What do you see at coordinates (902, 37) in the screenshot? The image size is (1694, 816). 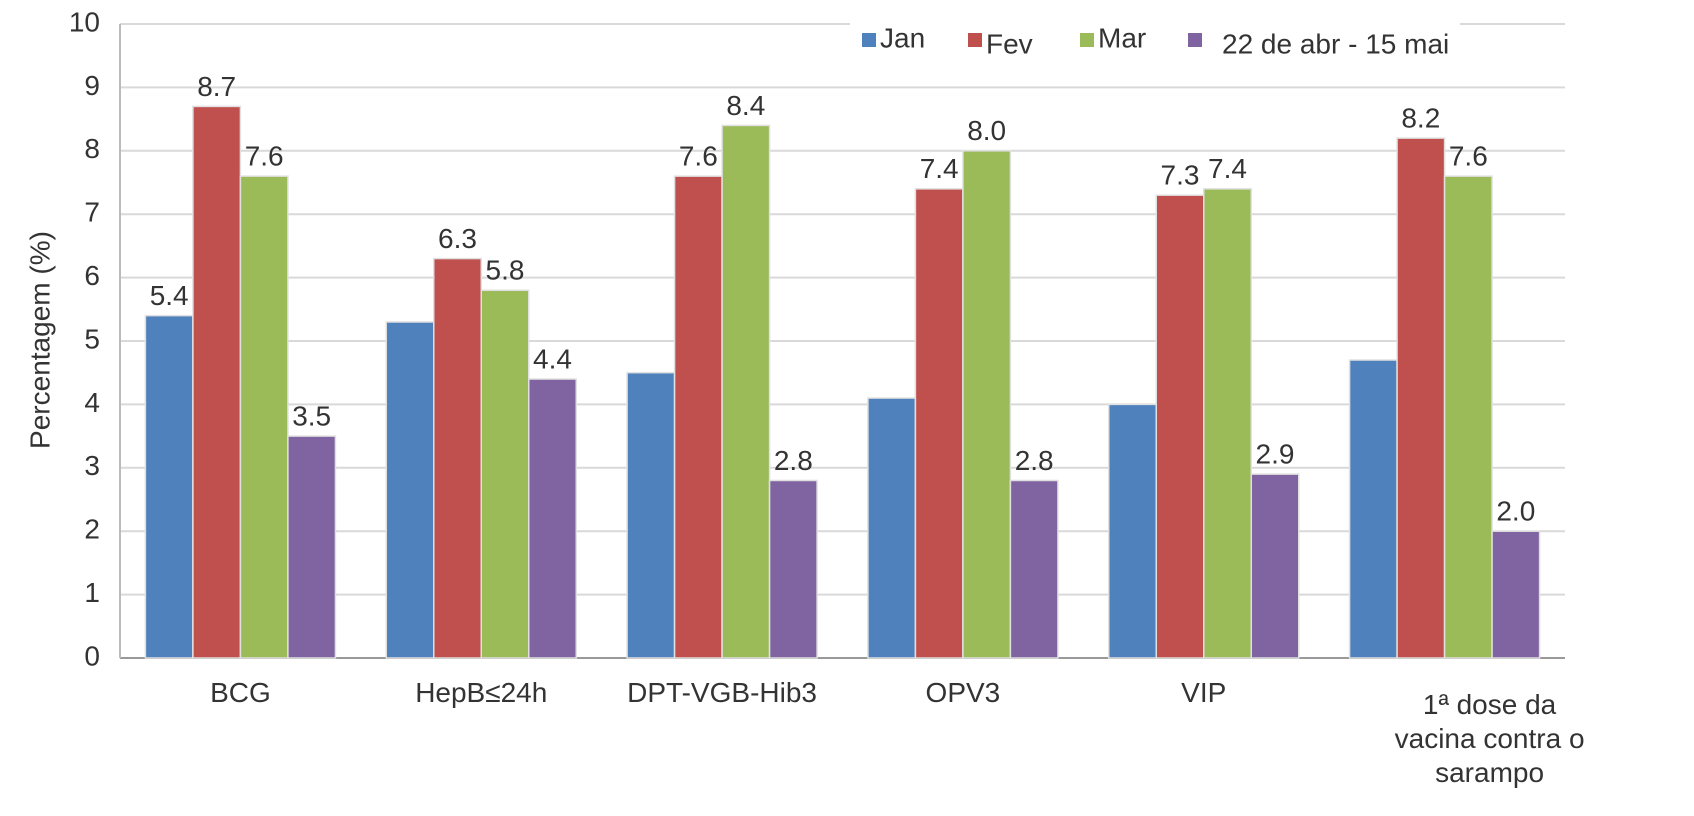 I see `legend-label: Jan` at bounding box center [902, 37].